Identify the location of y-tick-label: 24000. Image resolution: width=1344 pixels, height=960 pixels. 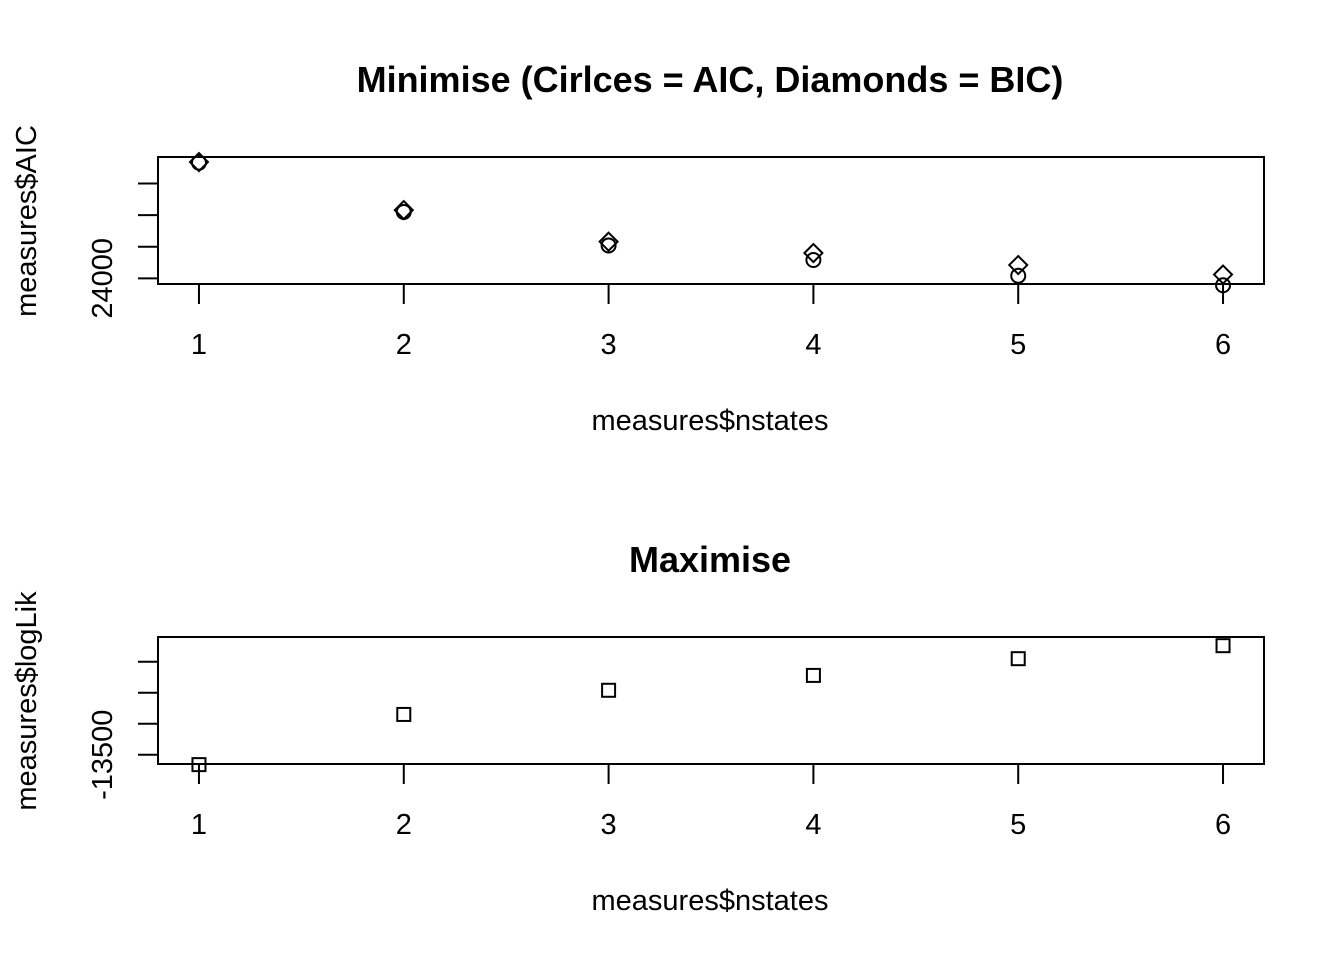
(103, 278).